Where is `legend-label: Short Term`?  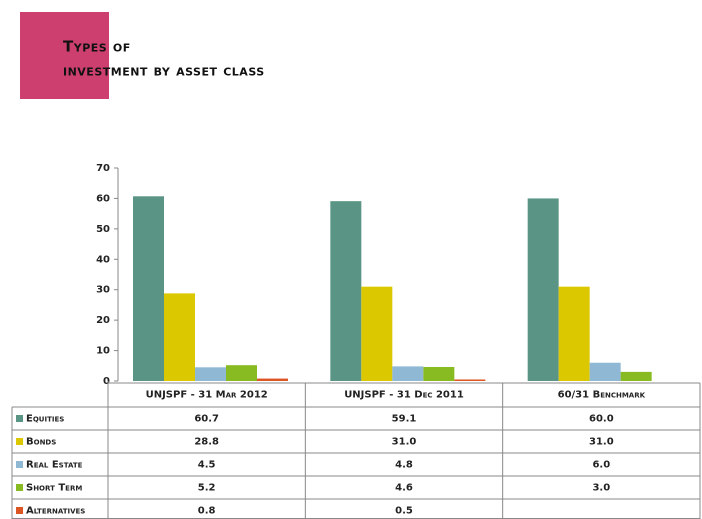
legend-label: Short Term is located at coordinates (54, 488).